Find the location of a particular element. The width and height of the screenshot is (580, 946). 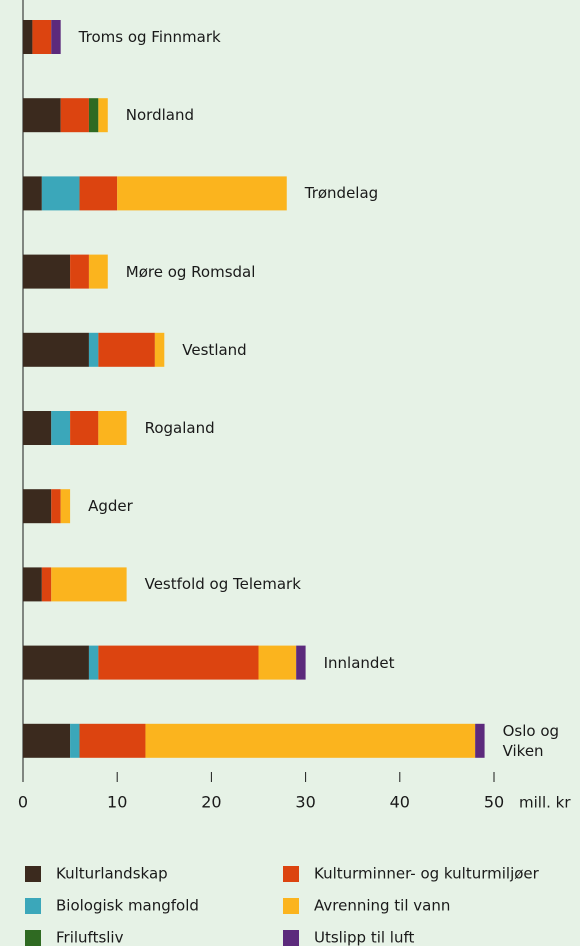

legend-label: Biologisk mangfold is located at coordinates (127, 906).